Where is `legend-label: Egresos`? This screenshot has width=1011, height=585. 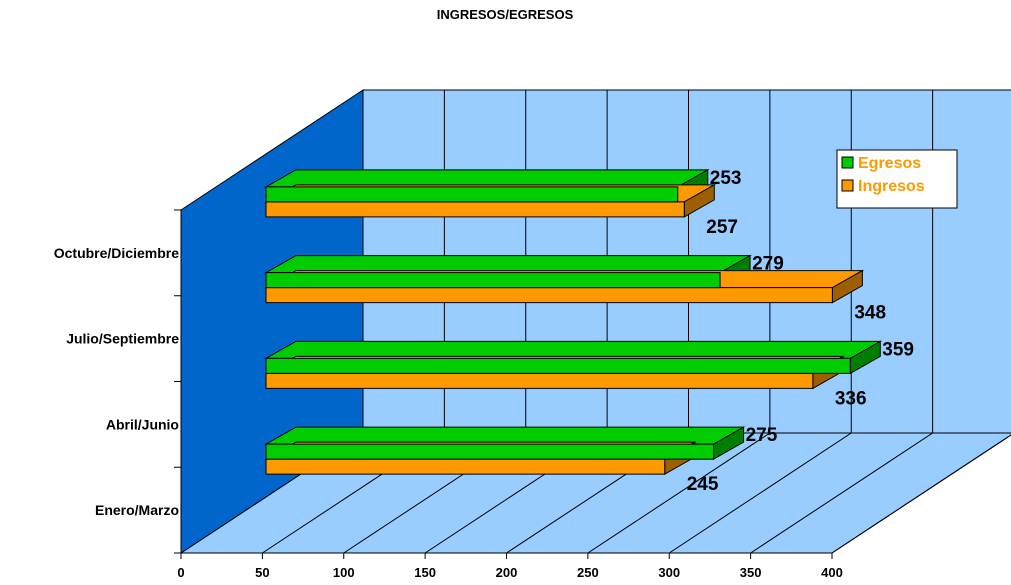
legend-label: Egresos is located at coordinates (889, 163).